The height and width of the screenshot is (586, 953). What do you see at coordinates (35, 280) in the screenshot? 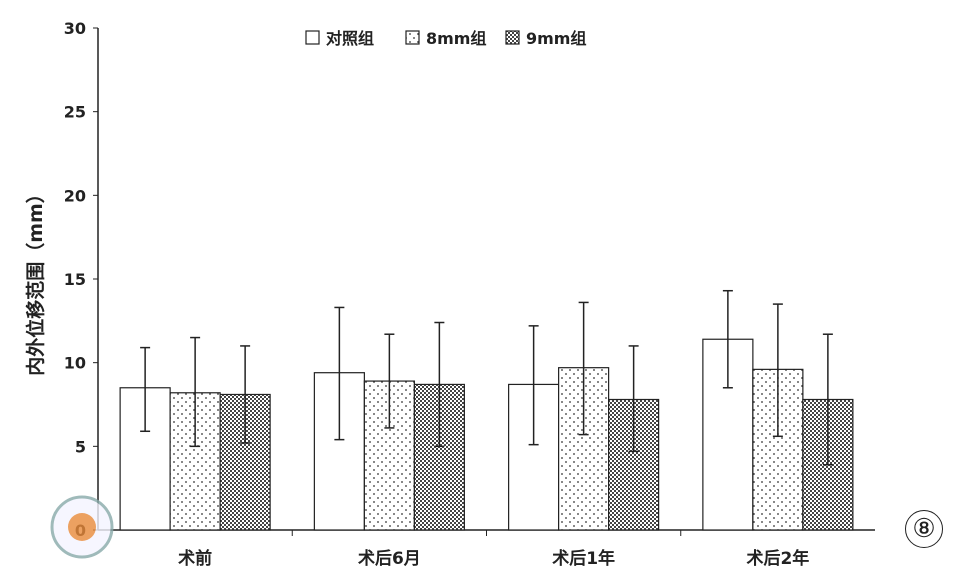
I see `y-axis-label: 内外位移范围（mm）` at bounding box center [35, 280].